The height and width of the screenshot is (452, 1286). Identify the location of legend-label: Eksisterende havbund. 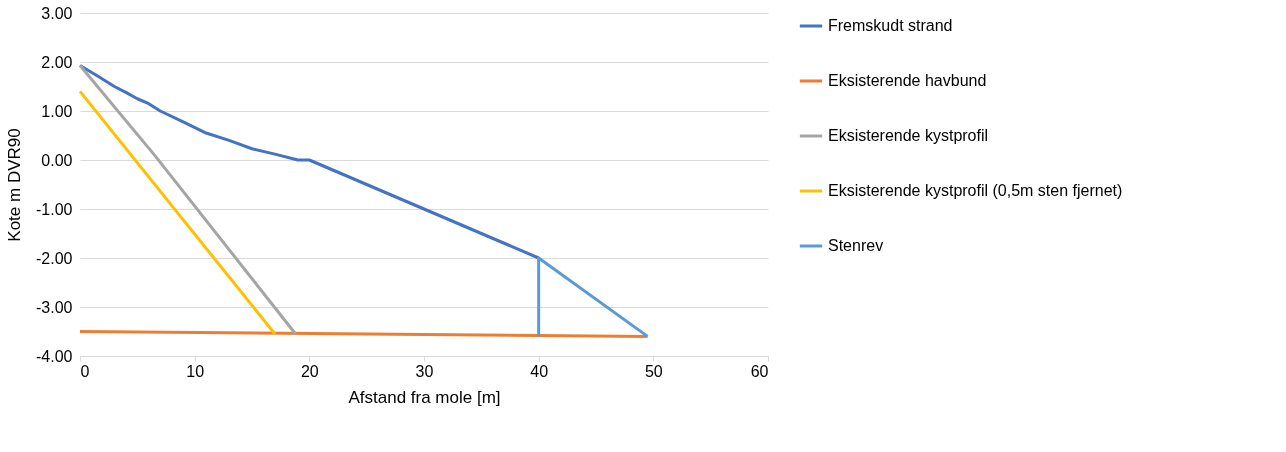
(907, 80).